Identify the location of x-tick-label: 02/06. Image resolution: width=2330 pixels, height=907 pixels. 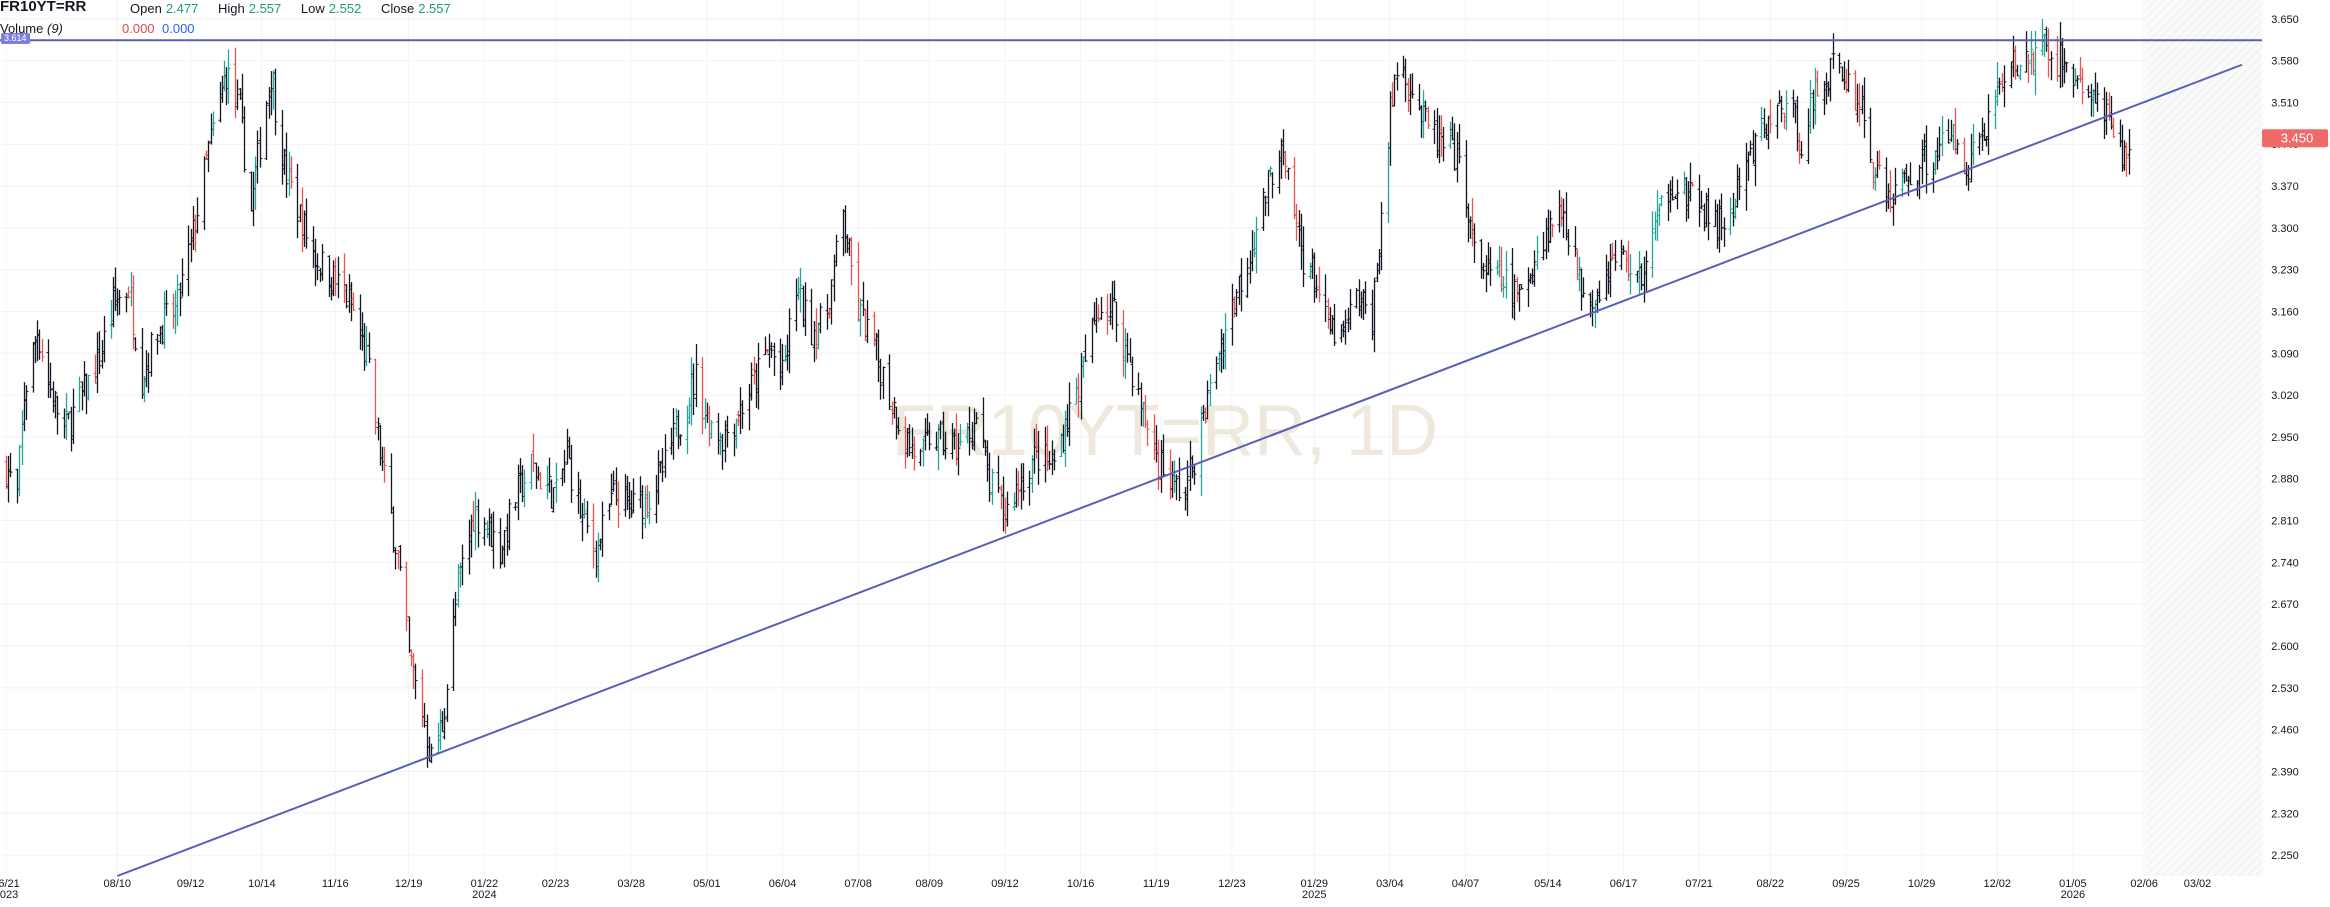
(2144, 884).